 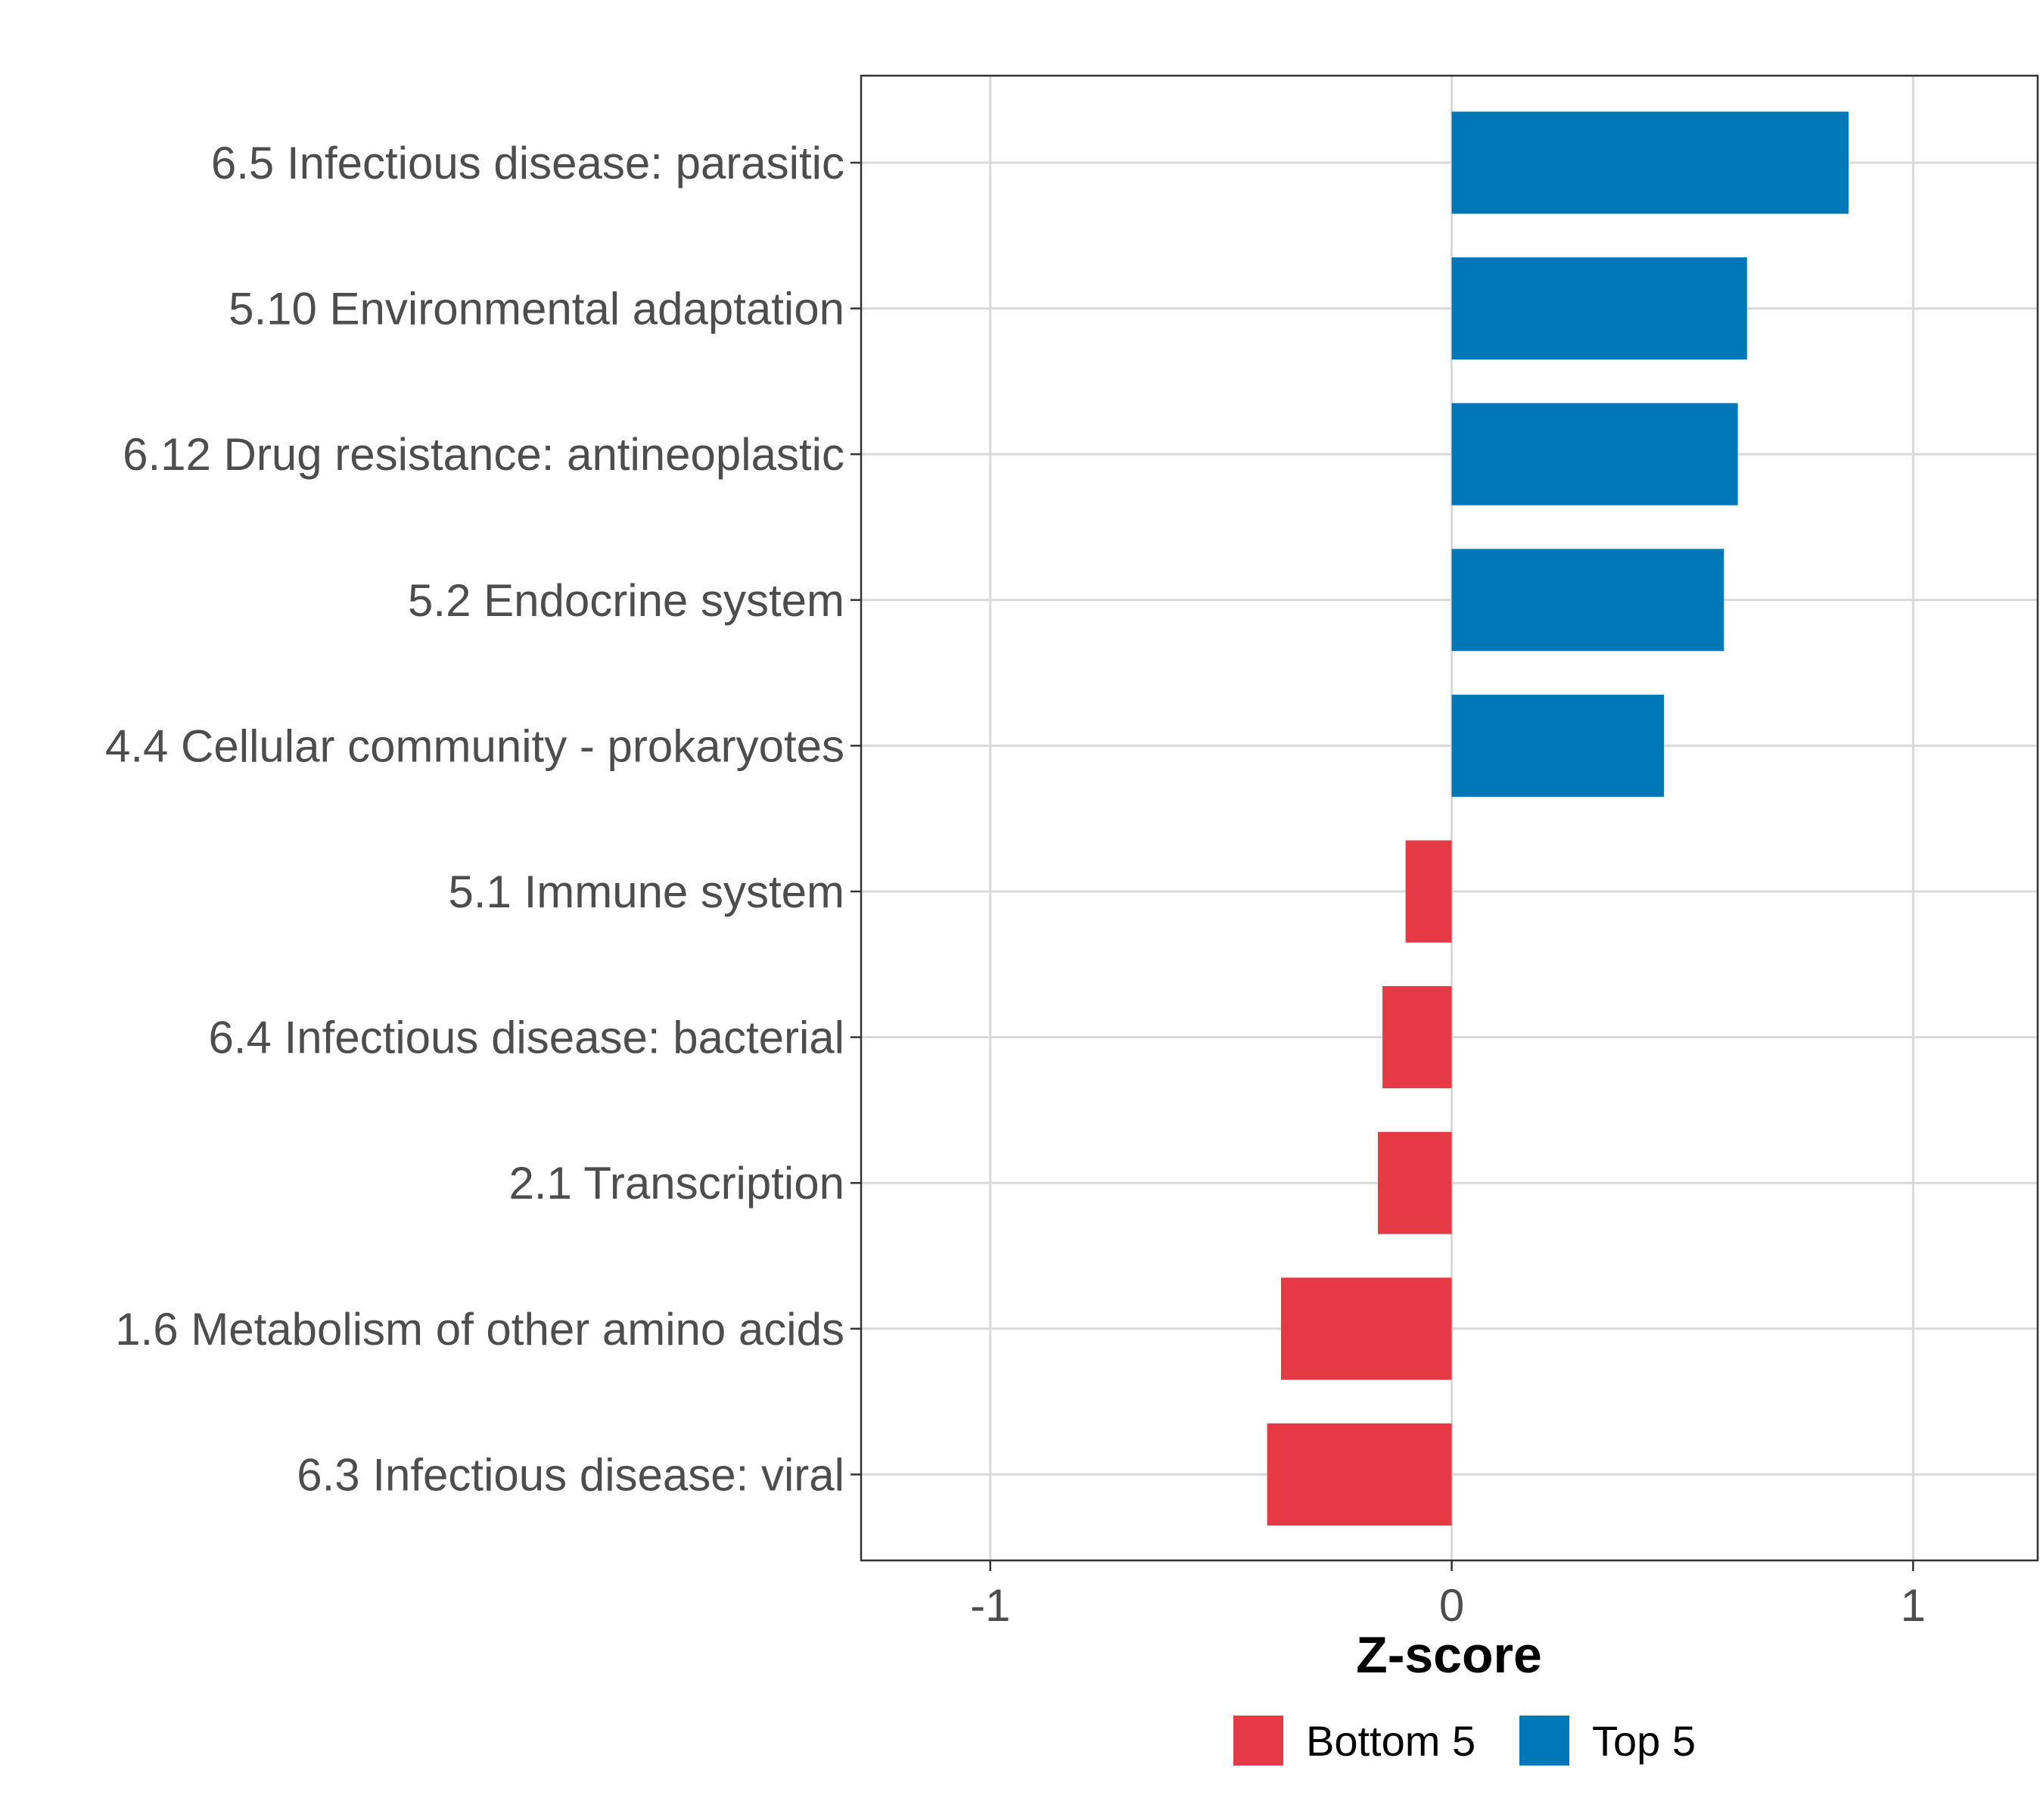 What do you see at coordinates (1913, 1606) in the screenshot?
I see `x-tick-label: 1` at bounding box center [1913, 1606].